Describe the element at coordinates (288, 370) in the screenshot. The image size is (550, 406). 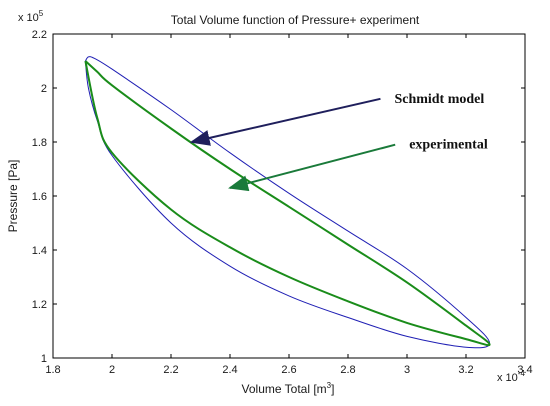
I see `x-tick-label: 2.6` at that location.